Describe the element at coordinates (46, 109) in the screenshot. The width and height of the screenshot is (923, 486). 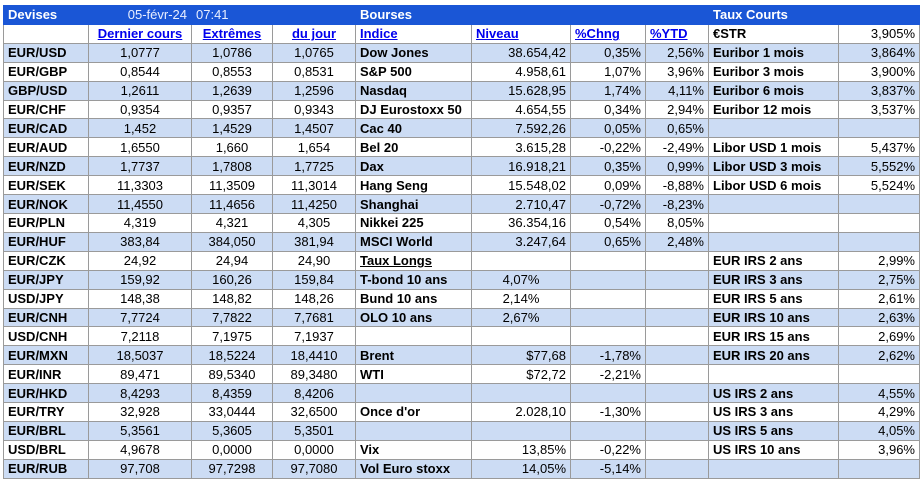
I see `currency-pair: EUR/CHF` at that location.